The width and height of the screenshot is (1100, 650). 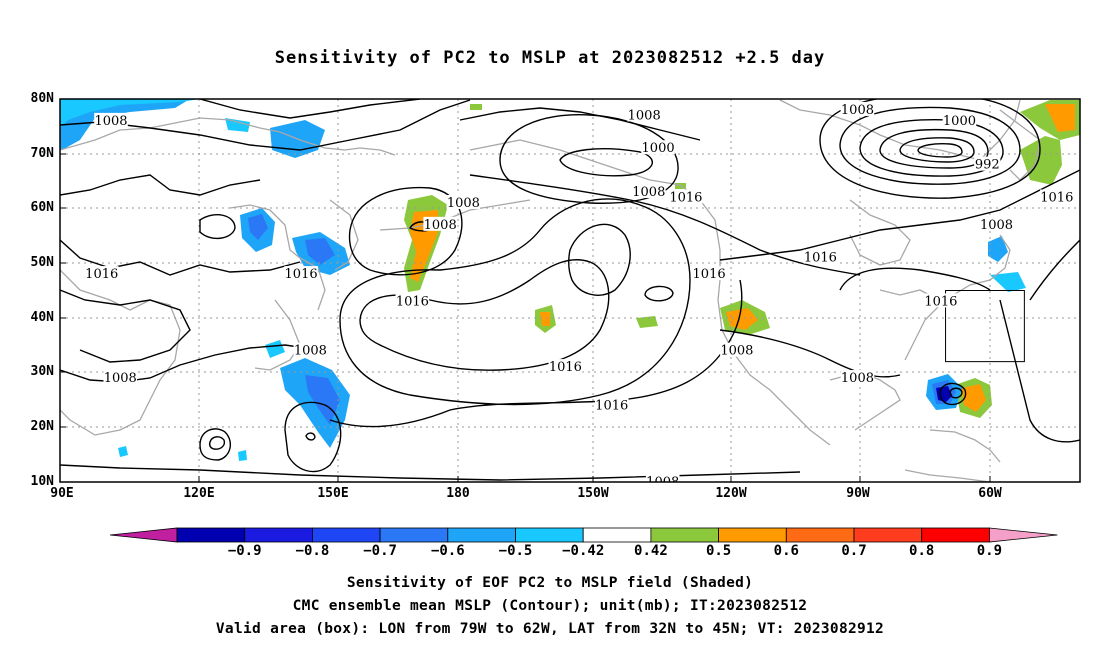 I want to click on contour-central-asia, so click(x=125, y=326).